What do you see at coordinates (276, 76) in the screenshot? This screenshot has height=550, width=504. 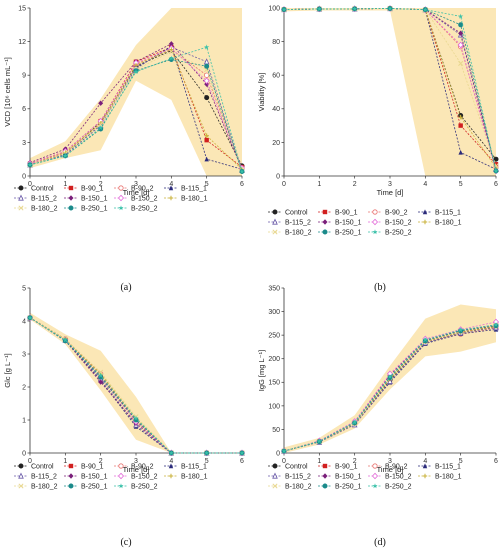 I see `y-tick-label: 60` at bounding box center [276, 76].